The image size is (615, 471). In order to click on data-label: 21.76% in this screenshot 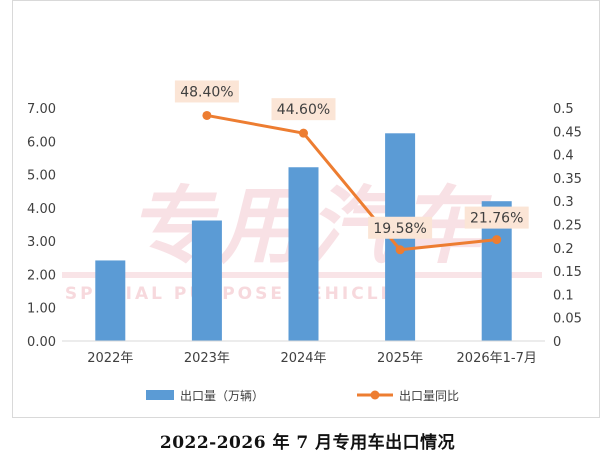, I will do `click(496, 219)`.